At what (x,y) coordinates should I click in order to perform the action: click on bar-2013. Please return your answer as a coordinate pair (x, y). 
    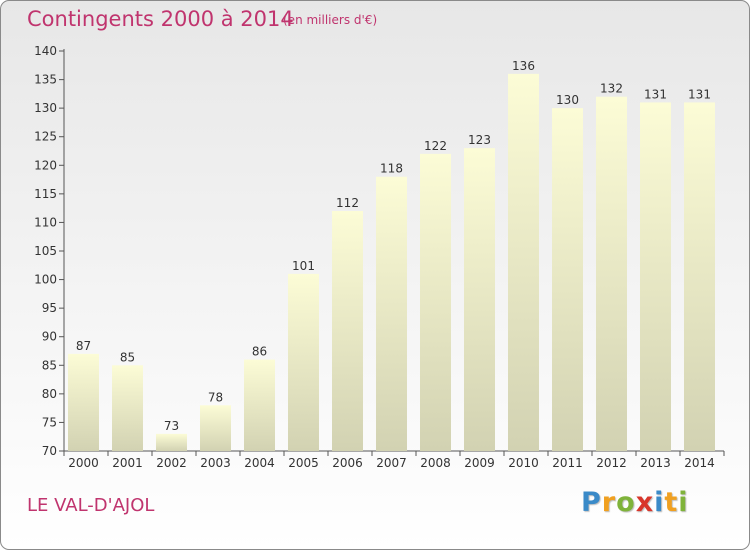
    Looking at the image, I should click on (655, 276).